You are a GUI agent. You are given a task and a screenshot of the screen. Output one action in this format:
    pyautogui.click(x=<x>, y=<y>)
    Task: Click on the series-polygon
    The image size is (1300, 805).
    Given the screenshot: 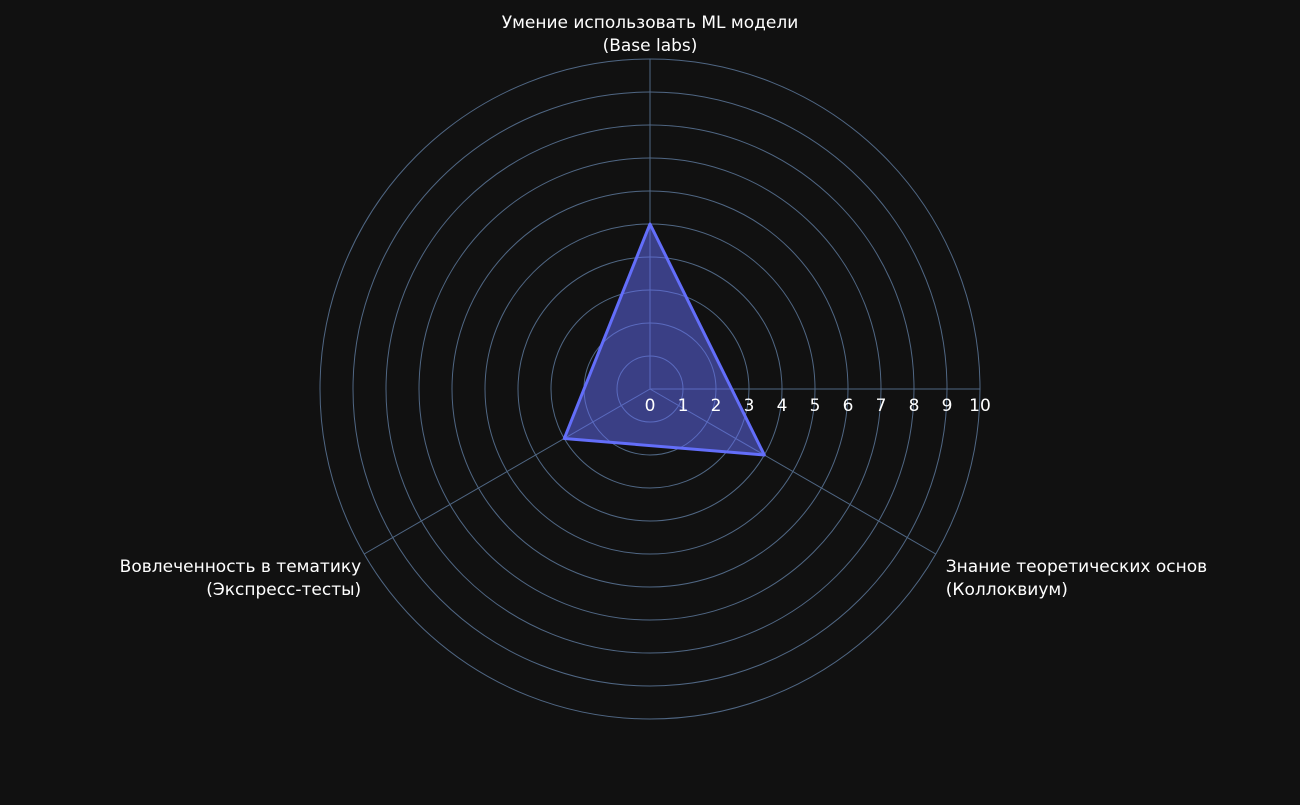 What is the action you would take?
    pyautogui.click(x=664, y=339)
    